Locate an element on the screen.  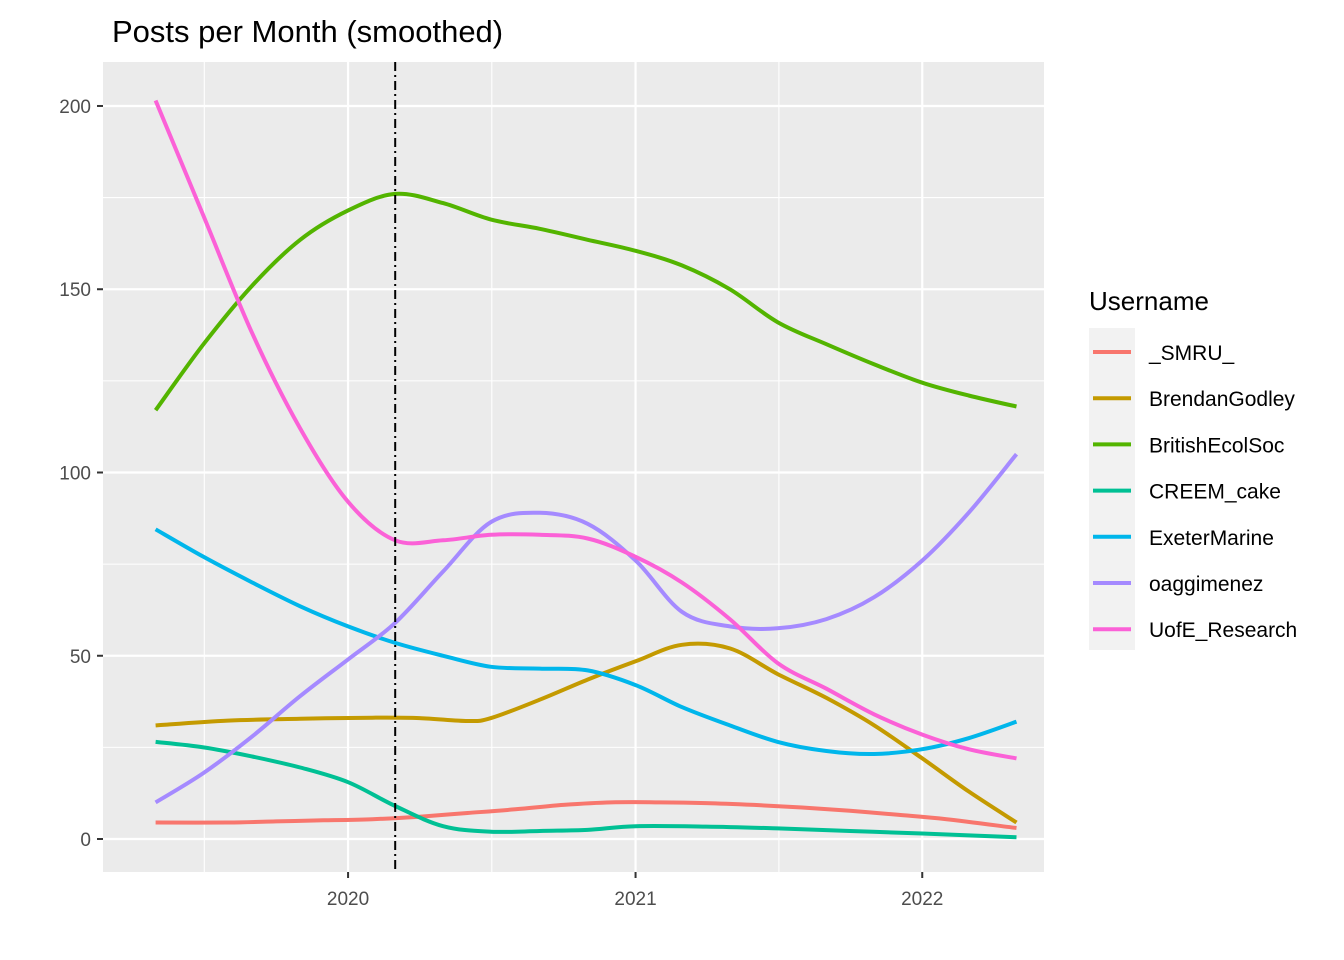
legend-label-exetermarine: ExeterMarine is located at coordinates (1211, 538).